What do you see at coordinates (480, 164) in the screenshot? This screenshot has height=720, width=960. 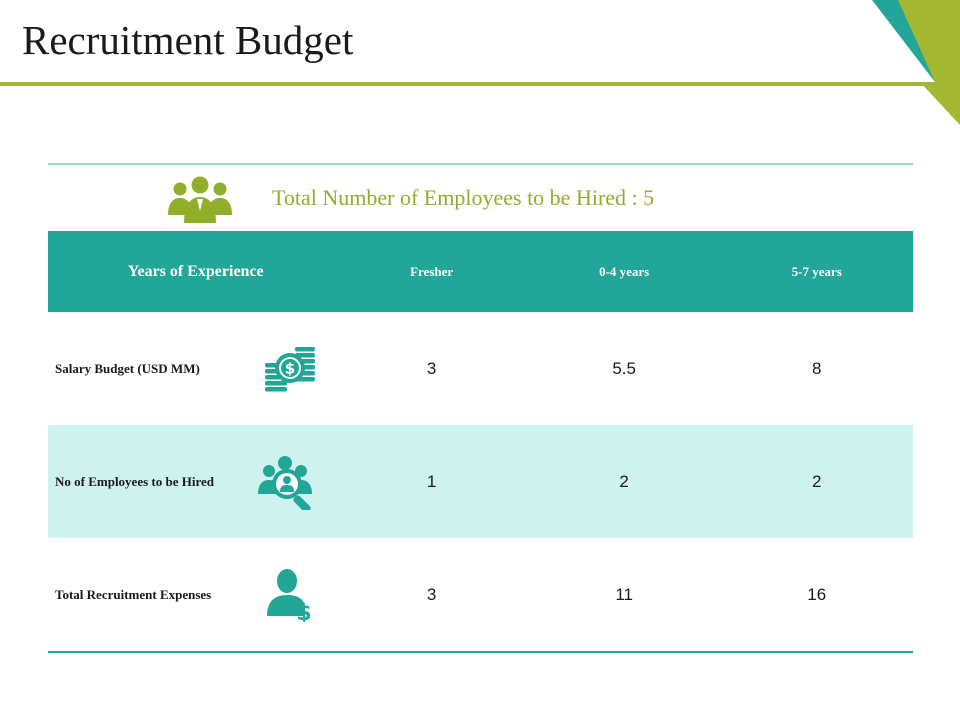 I see `table-top-rule` at bounding box center [480, 164].